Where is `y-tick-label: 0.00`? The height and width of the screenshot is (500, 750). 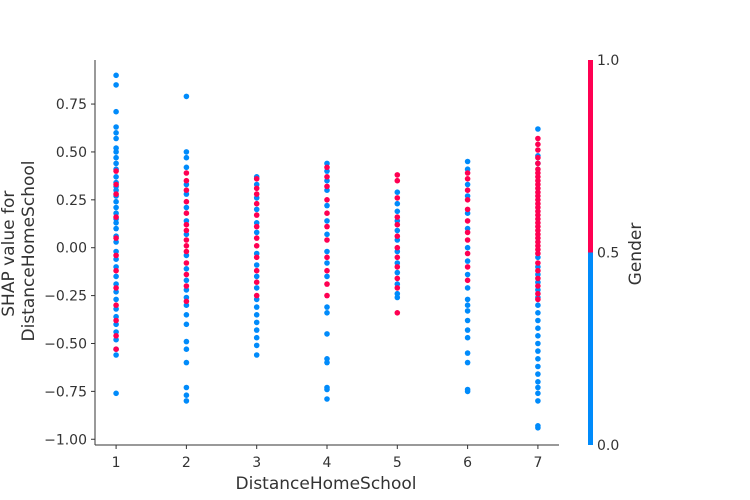 y-tick-label: 0.00 is located at coordinates (71, 249).